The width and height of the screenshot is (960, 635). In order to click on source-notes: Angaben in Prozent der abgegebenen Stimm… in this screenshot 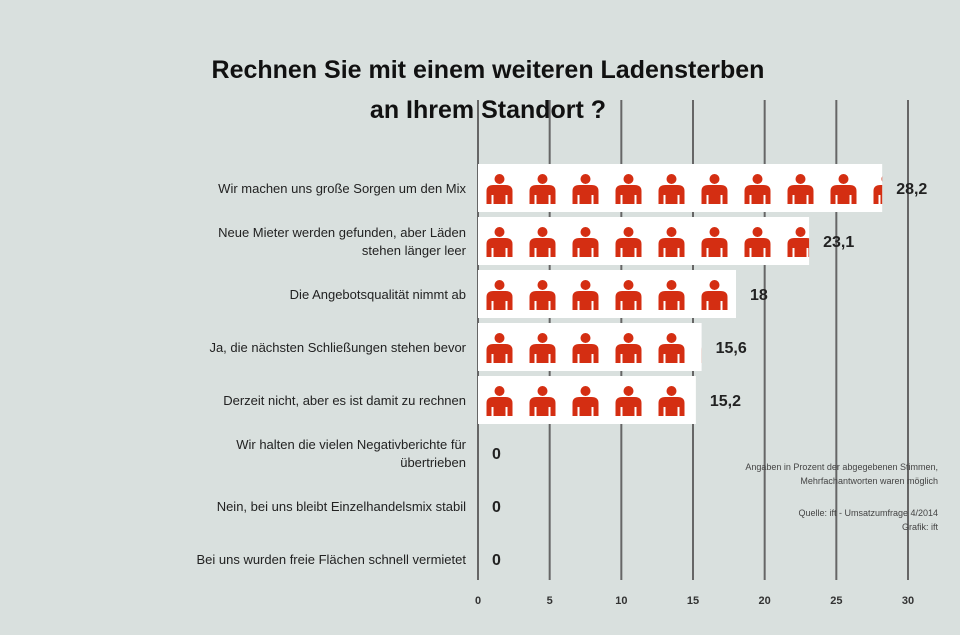, I will do `click(841, 497)`.